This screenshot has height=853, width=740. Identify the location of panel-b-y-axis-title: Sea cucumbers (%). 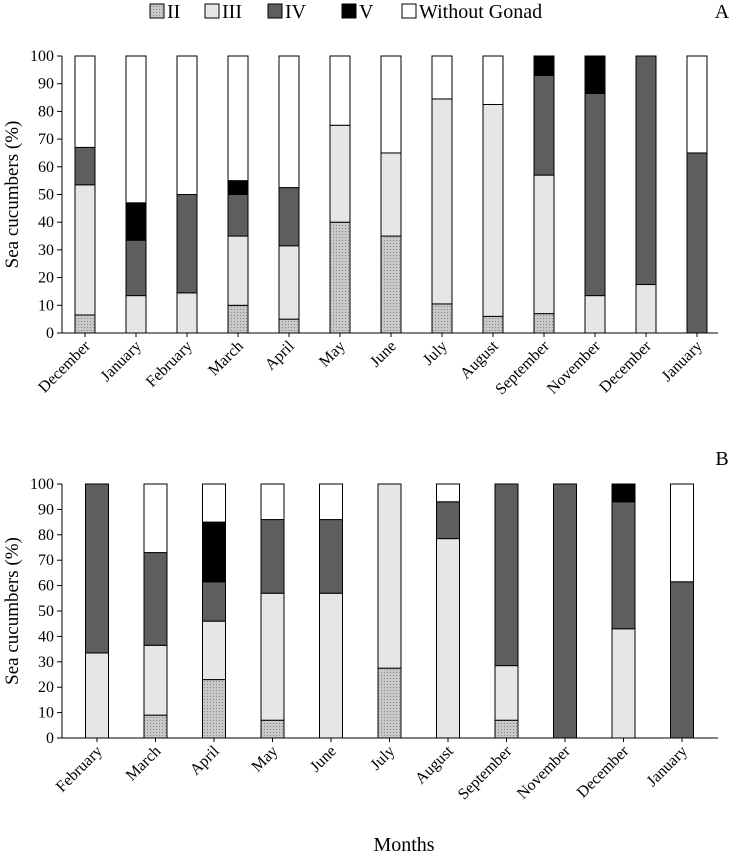
(12, 611).